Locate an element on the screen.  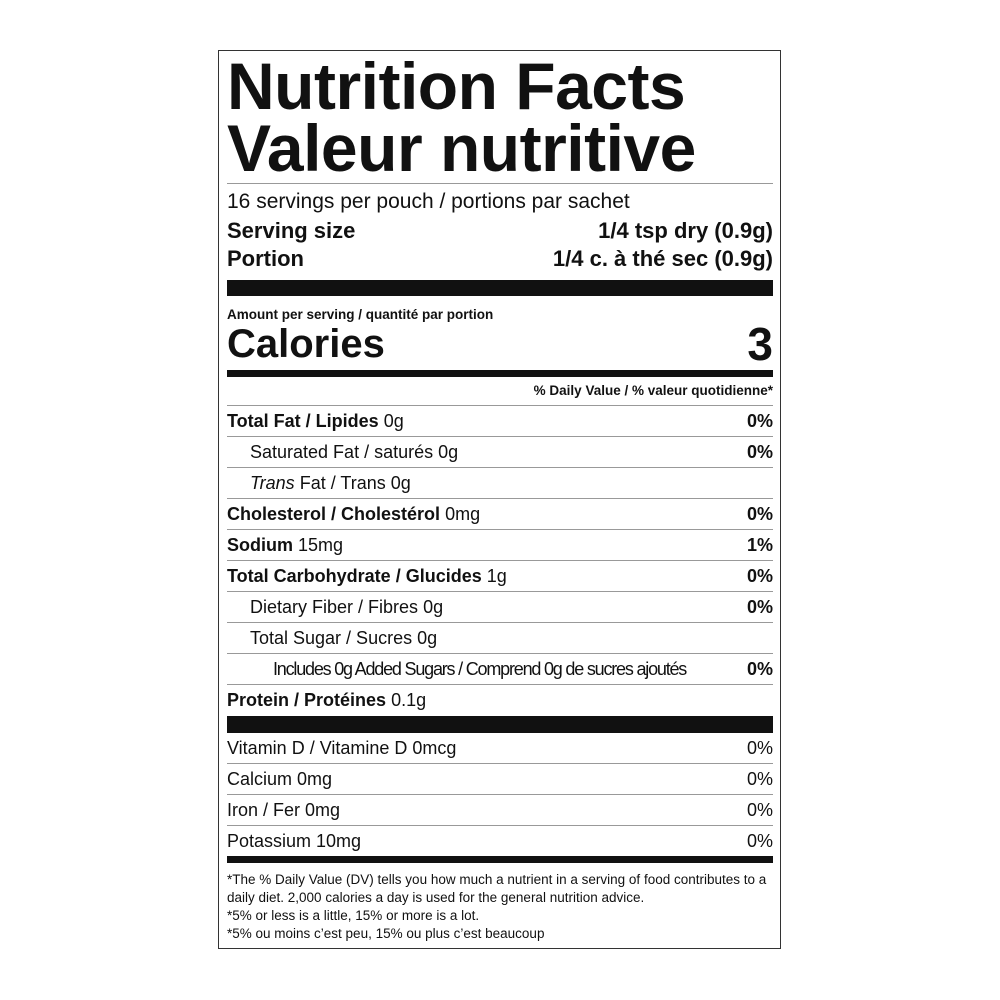
serving-size-label: Serving size is located at coordinates (291, 230).